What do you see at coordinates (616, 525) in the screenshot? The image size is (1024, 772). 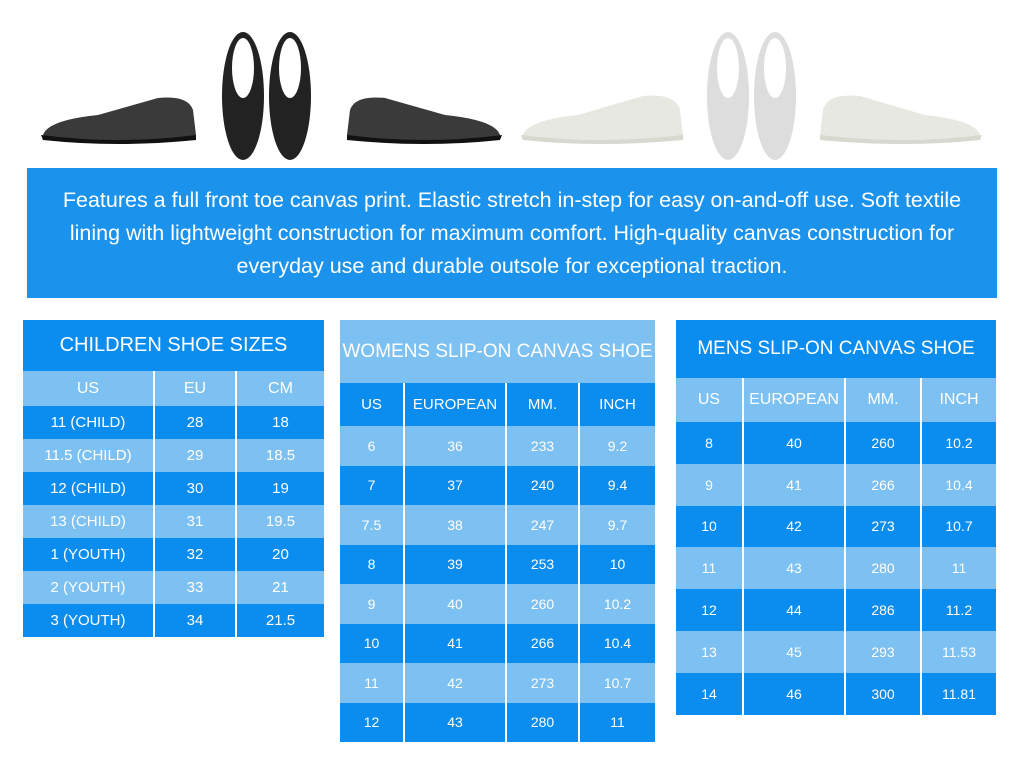 I see `table-cell: 9.7` at bounding box center [616, 525].